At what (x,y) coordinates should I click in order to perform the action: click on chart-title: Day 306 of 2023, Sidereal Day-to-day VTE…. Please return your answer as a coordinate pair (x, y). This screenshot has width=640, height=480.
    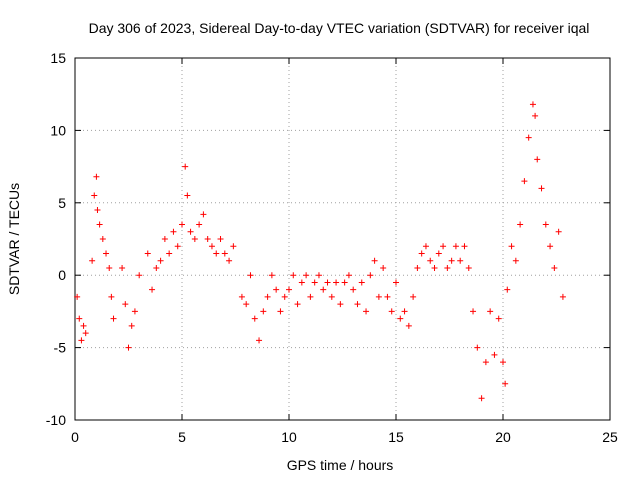
    Looking at the image, I should click on (339, 28).